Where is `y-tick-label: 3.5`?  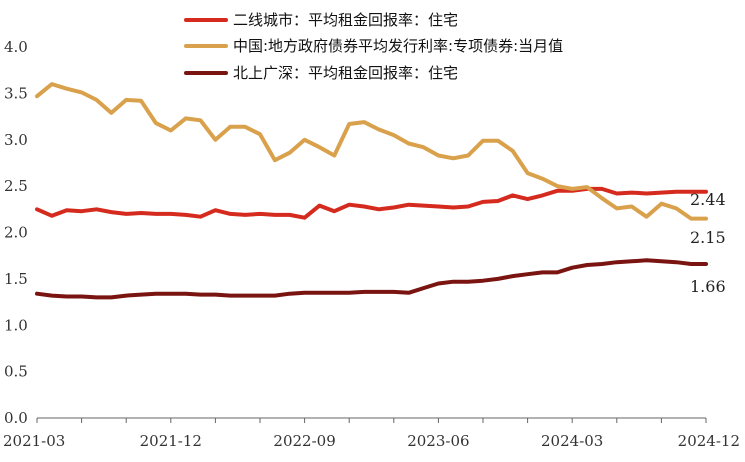 y-tick-label: 3.5 is located at coordinates (16, 93).